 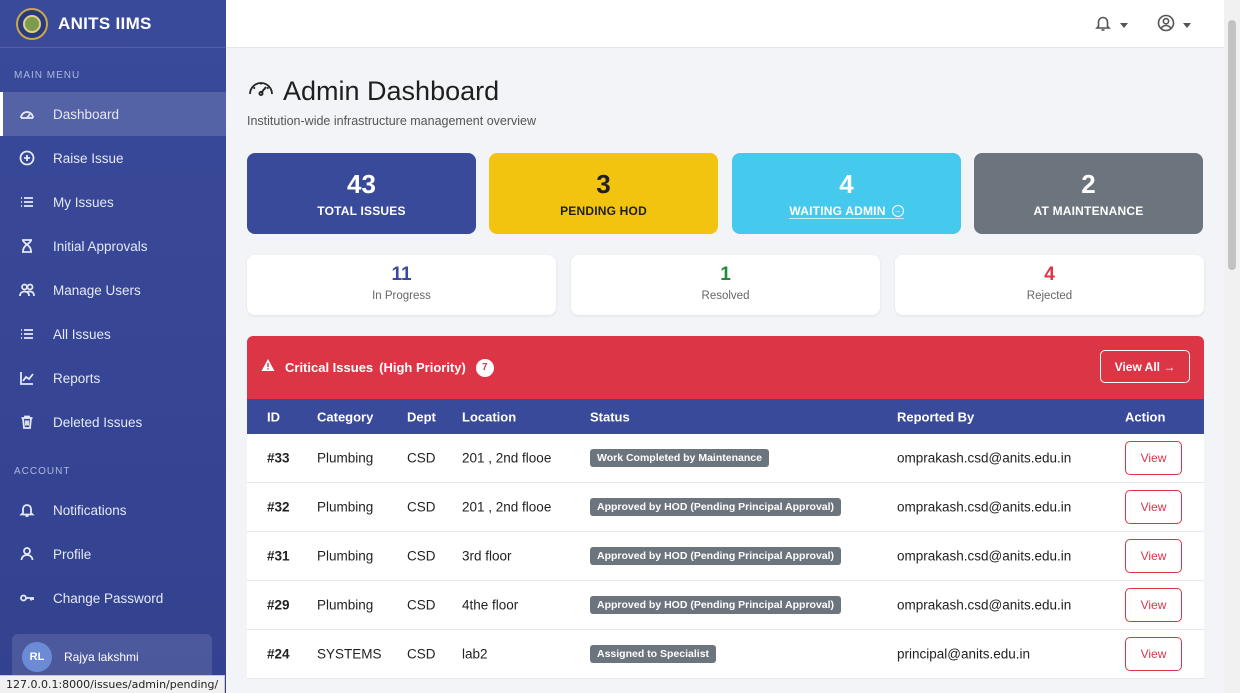 What do you see at coordinates (345, 416) in the screenshot?
I see `col-header-category: Category` at bounding box center [345, 416].